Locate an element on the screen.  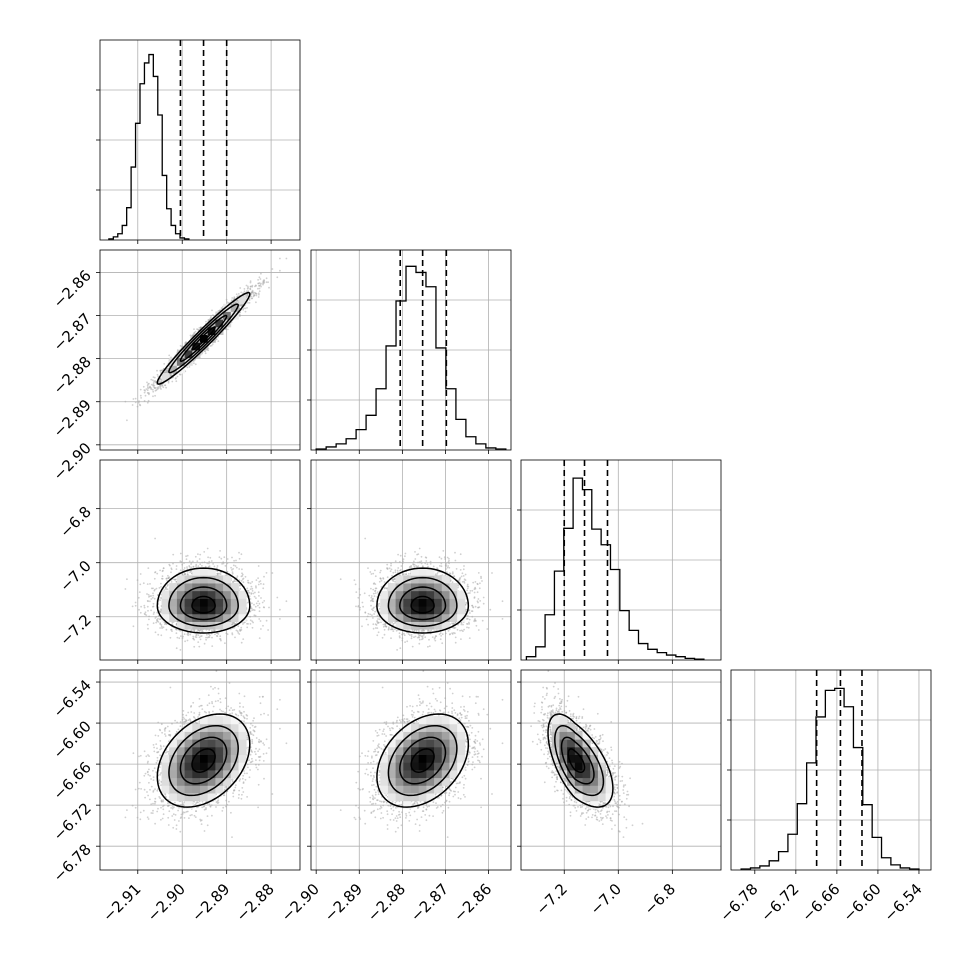
histogram-step is located at coordinates (830, 778).